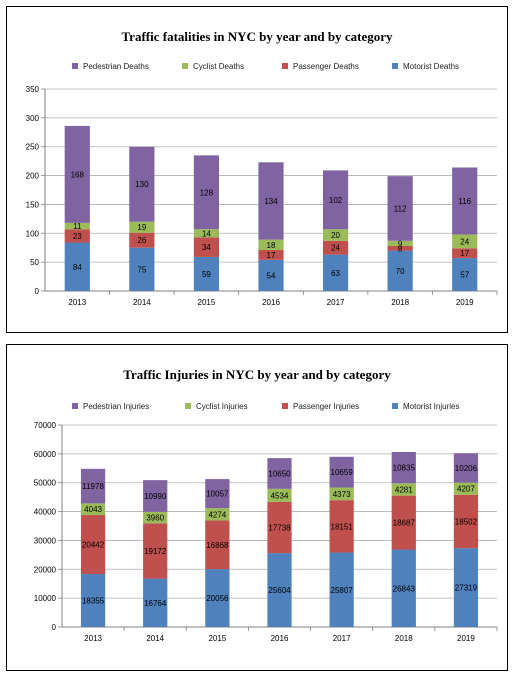 The width and height of the screenshot is (516, 681). Describe the element at coordinates (400, 248) in the screenshot. I see `data-label: 8` at that location.